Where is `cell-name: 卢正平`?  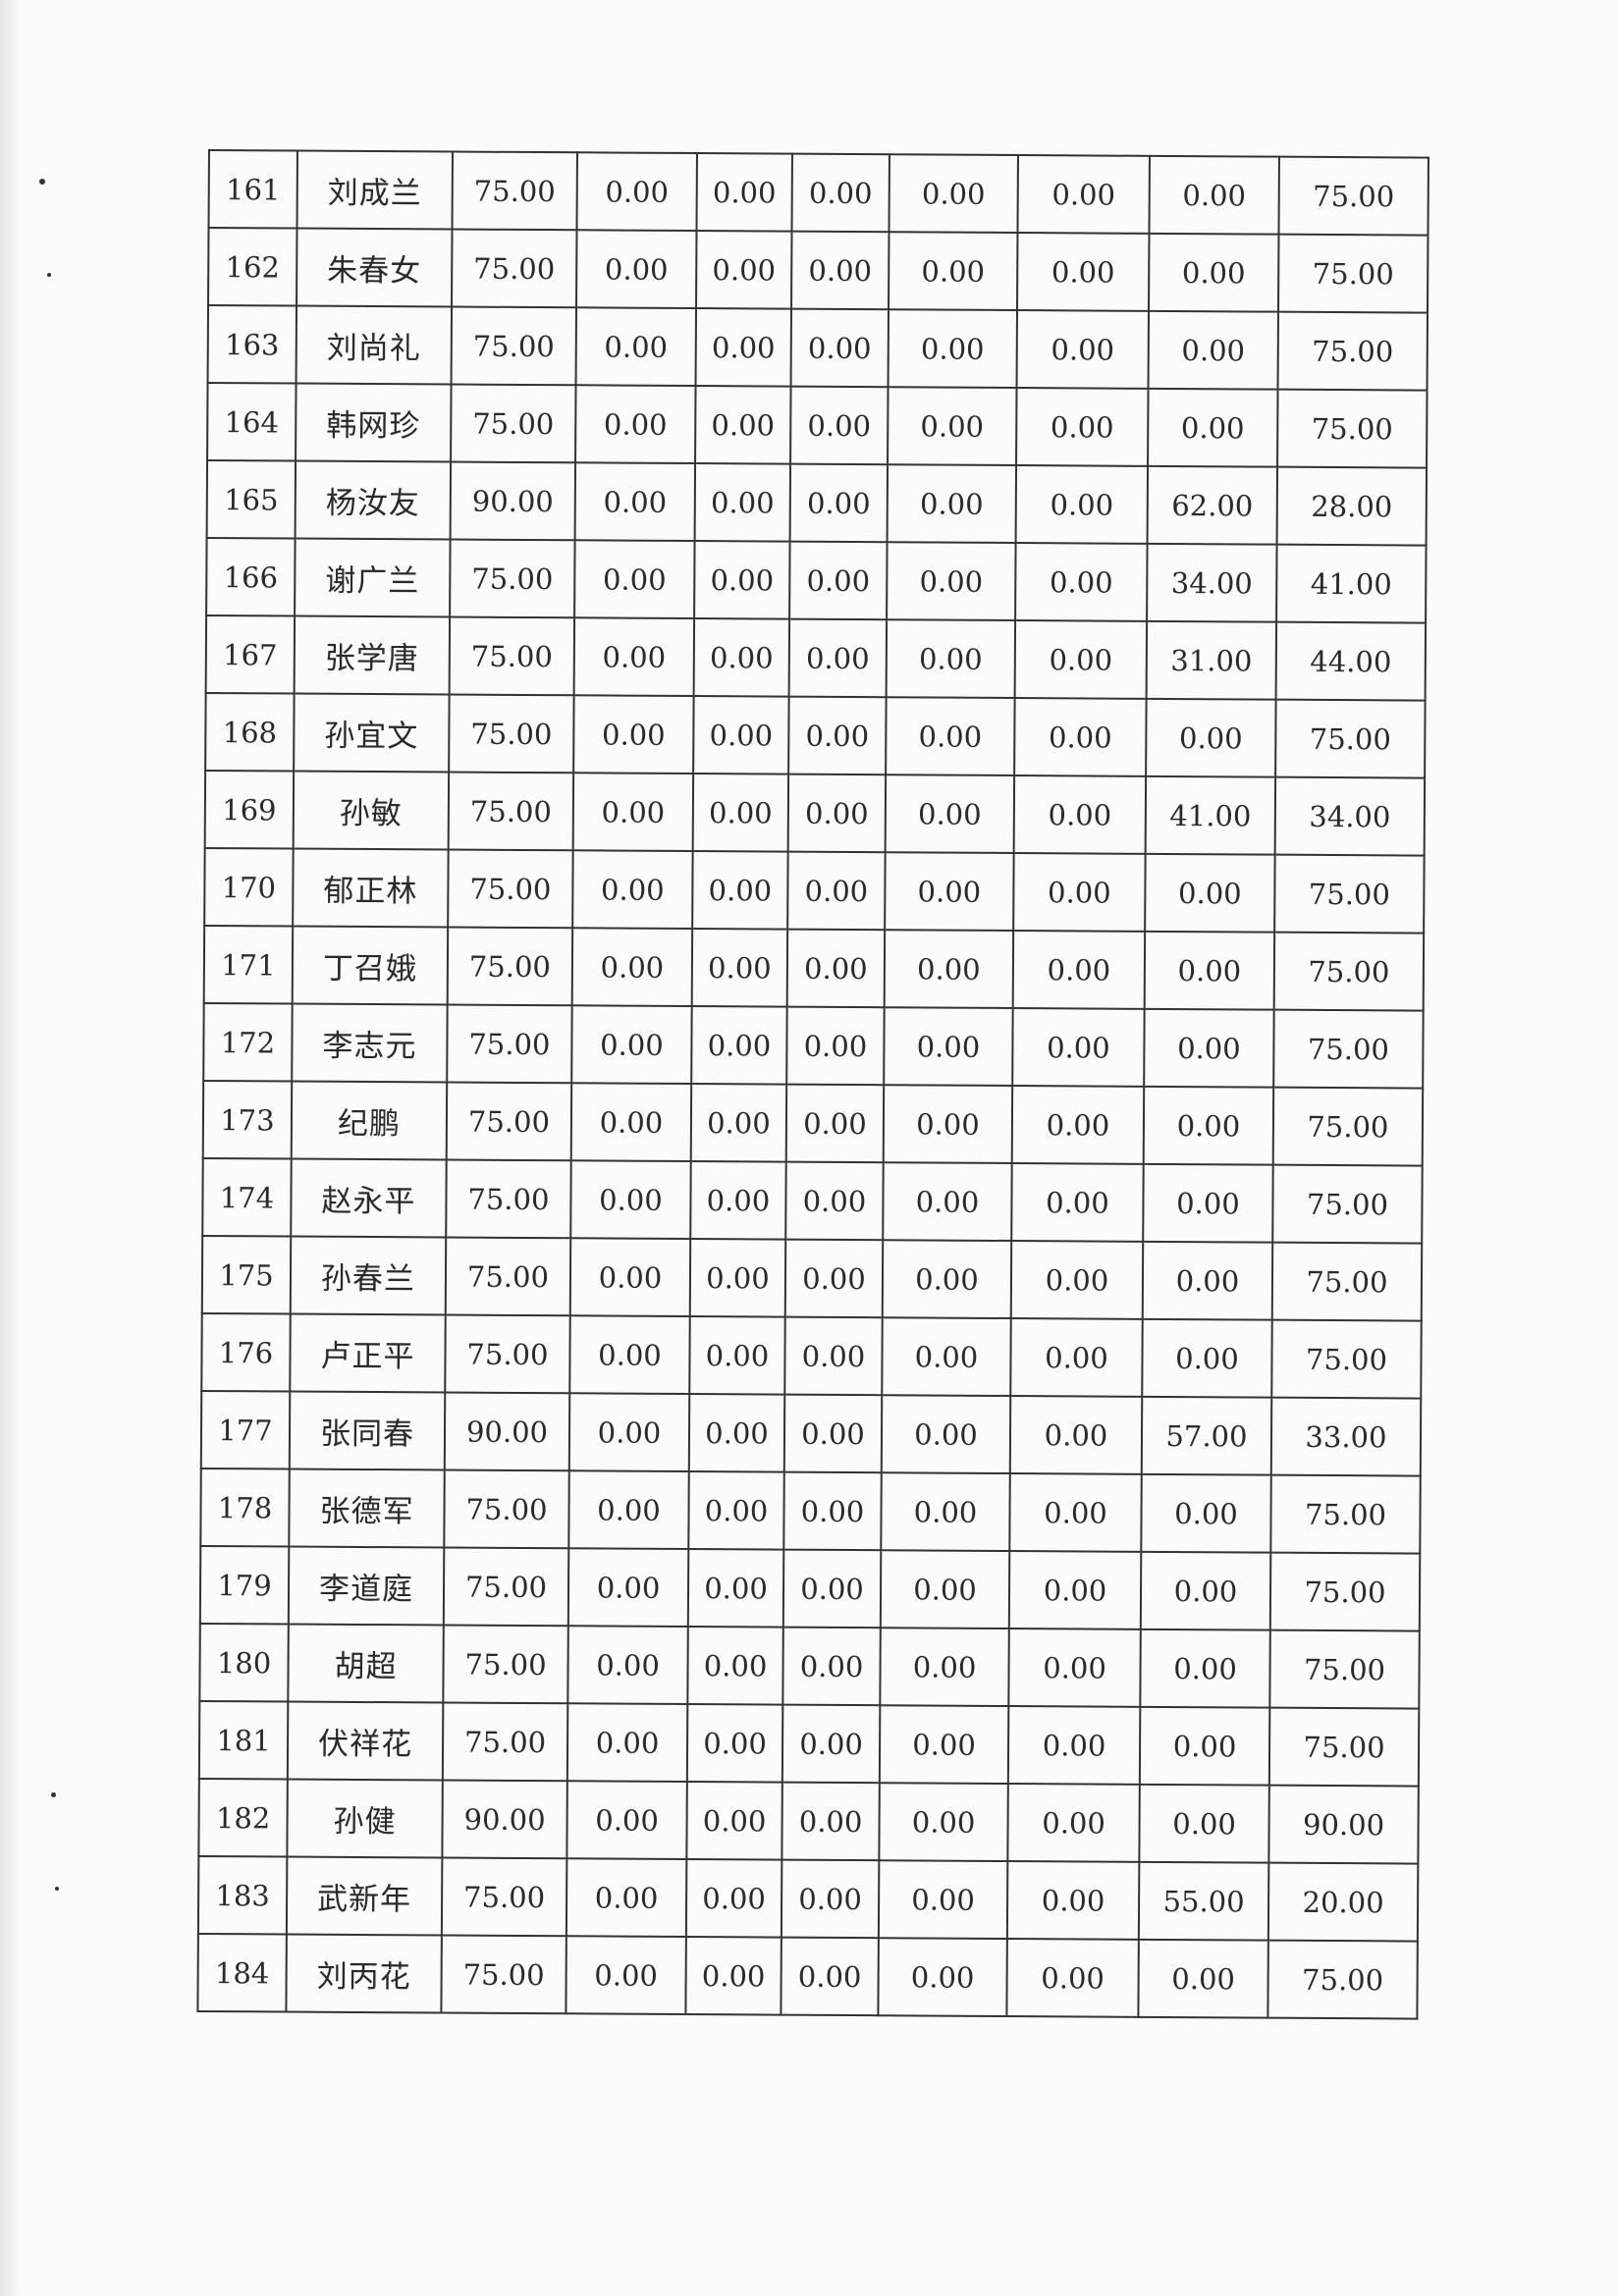
cell-name: 卢正平 is located at coordinates (368, 1353).